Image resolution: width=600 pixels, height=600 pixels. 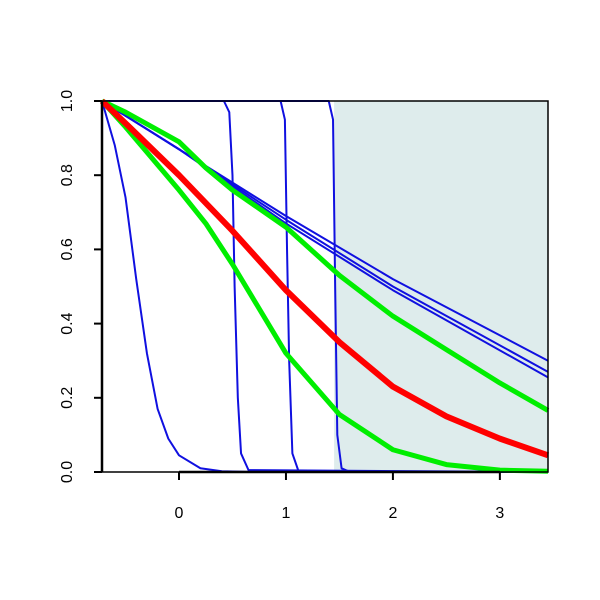 I want to click on x-tick-label: 3, so click(x=499, y=513).